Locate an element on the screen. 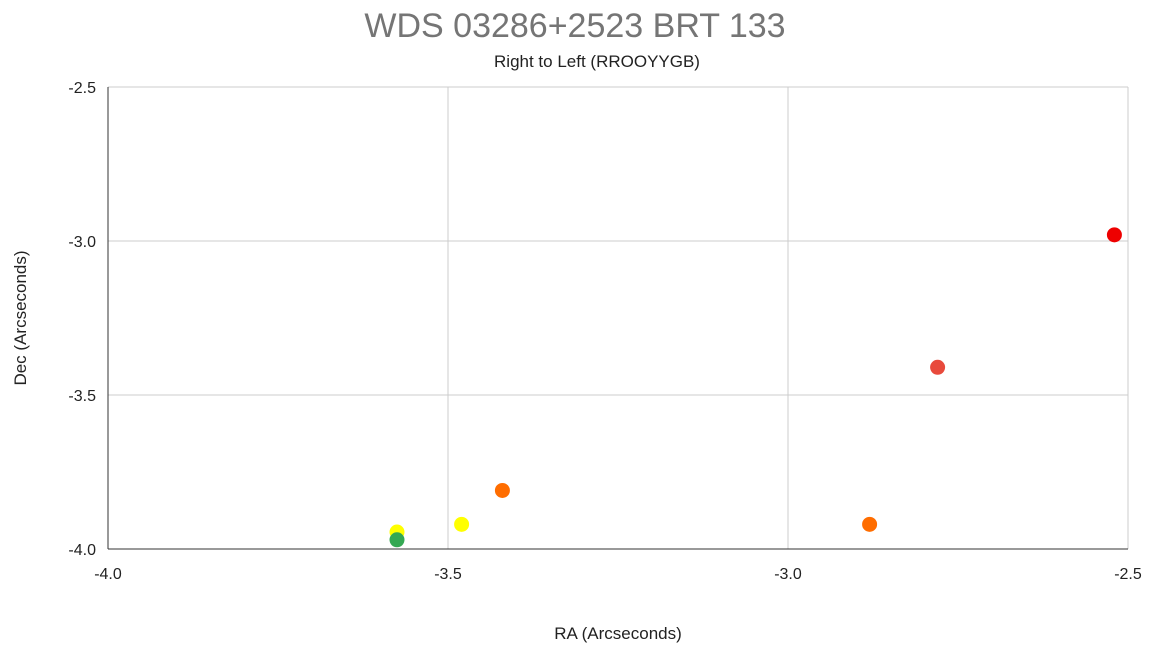 The width and height of the screenshot is (1156, 649). x-tick-label: -3.5 is located at coordinates (448, 574).